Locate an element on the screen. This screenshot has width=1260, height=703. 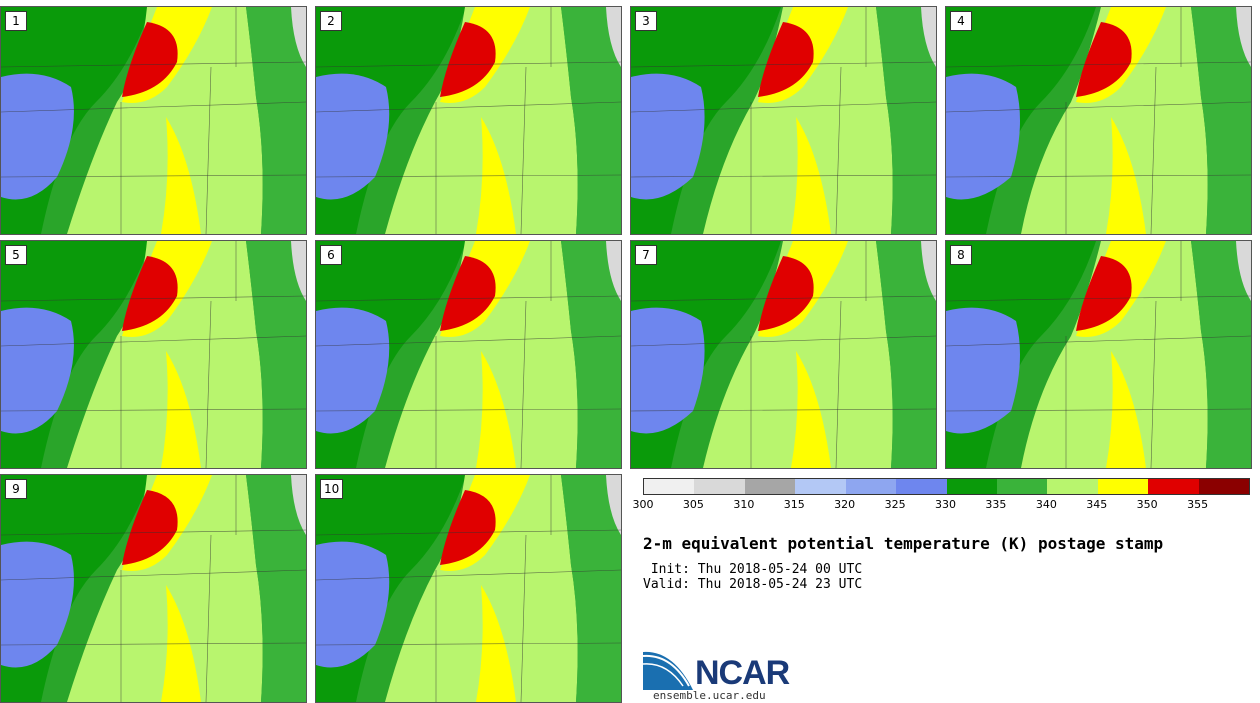
member-label: 9 is located at coordinates (16, 489).